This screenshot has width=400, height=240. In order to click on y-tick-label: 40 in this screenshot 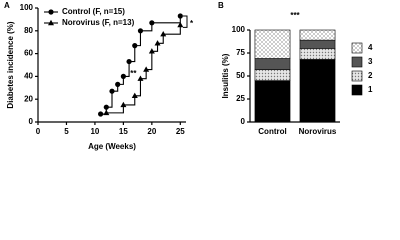, I will do `click(28, 76)`.